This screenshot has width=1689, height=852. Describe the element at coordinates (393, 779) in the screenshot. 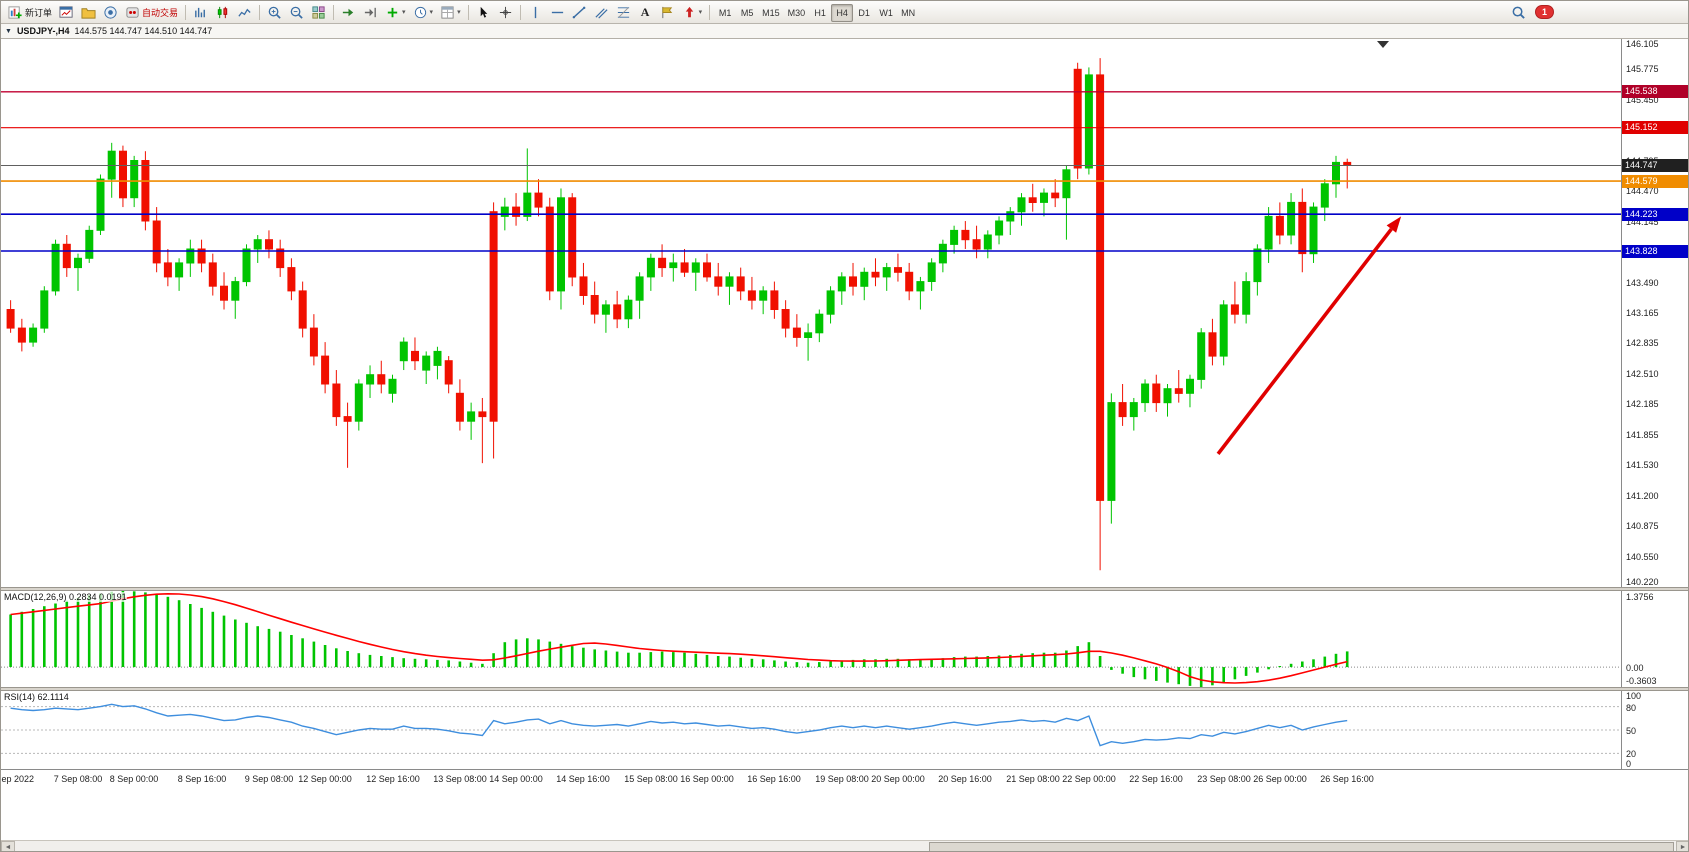

I see `time-axis-label: 12 Sep 16:00` at that location.